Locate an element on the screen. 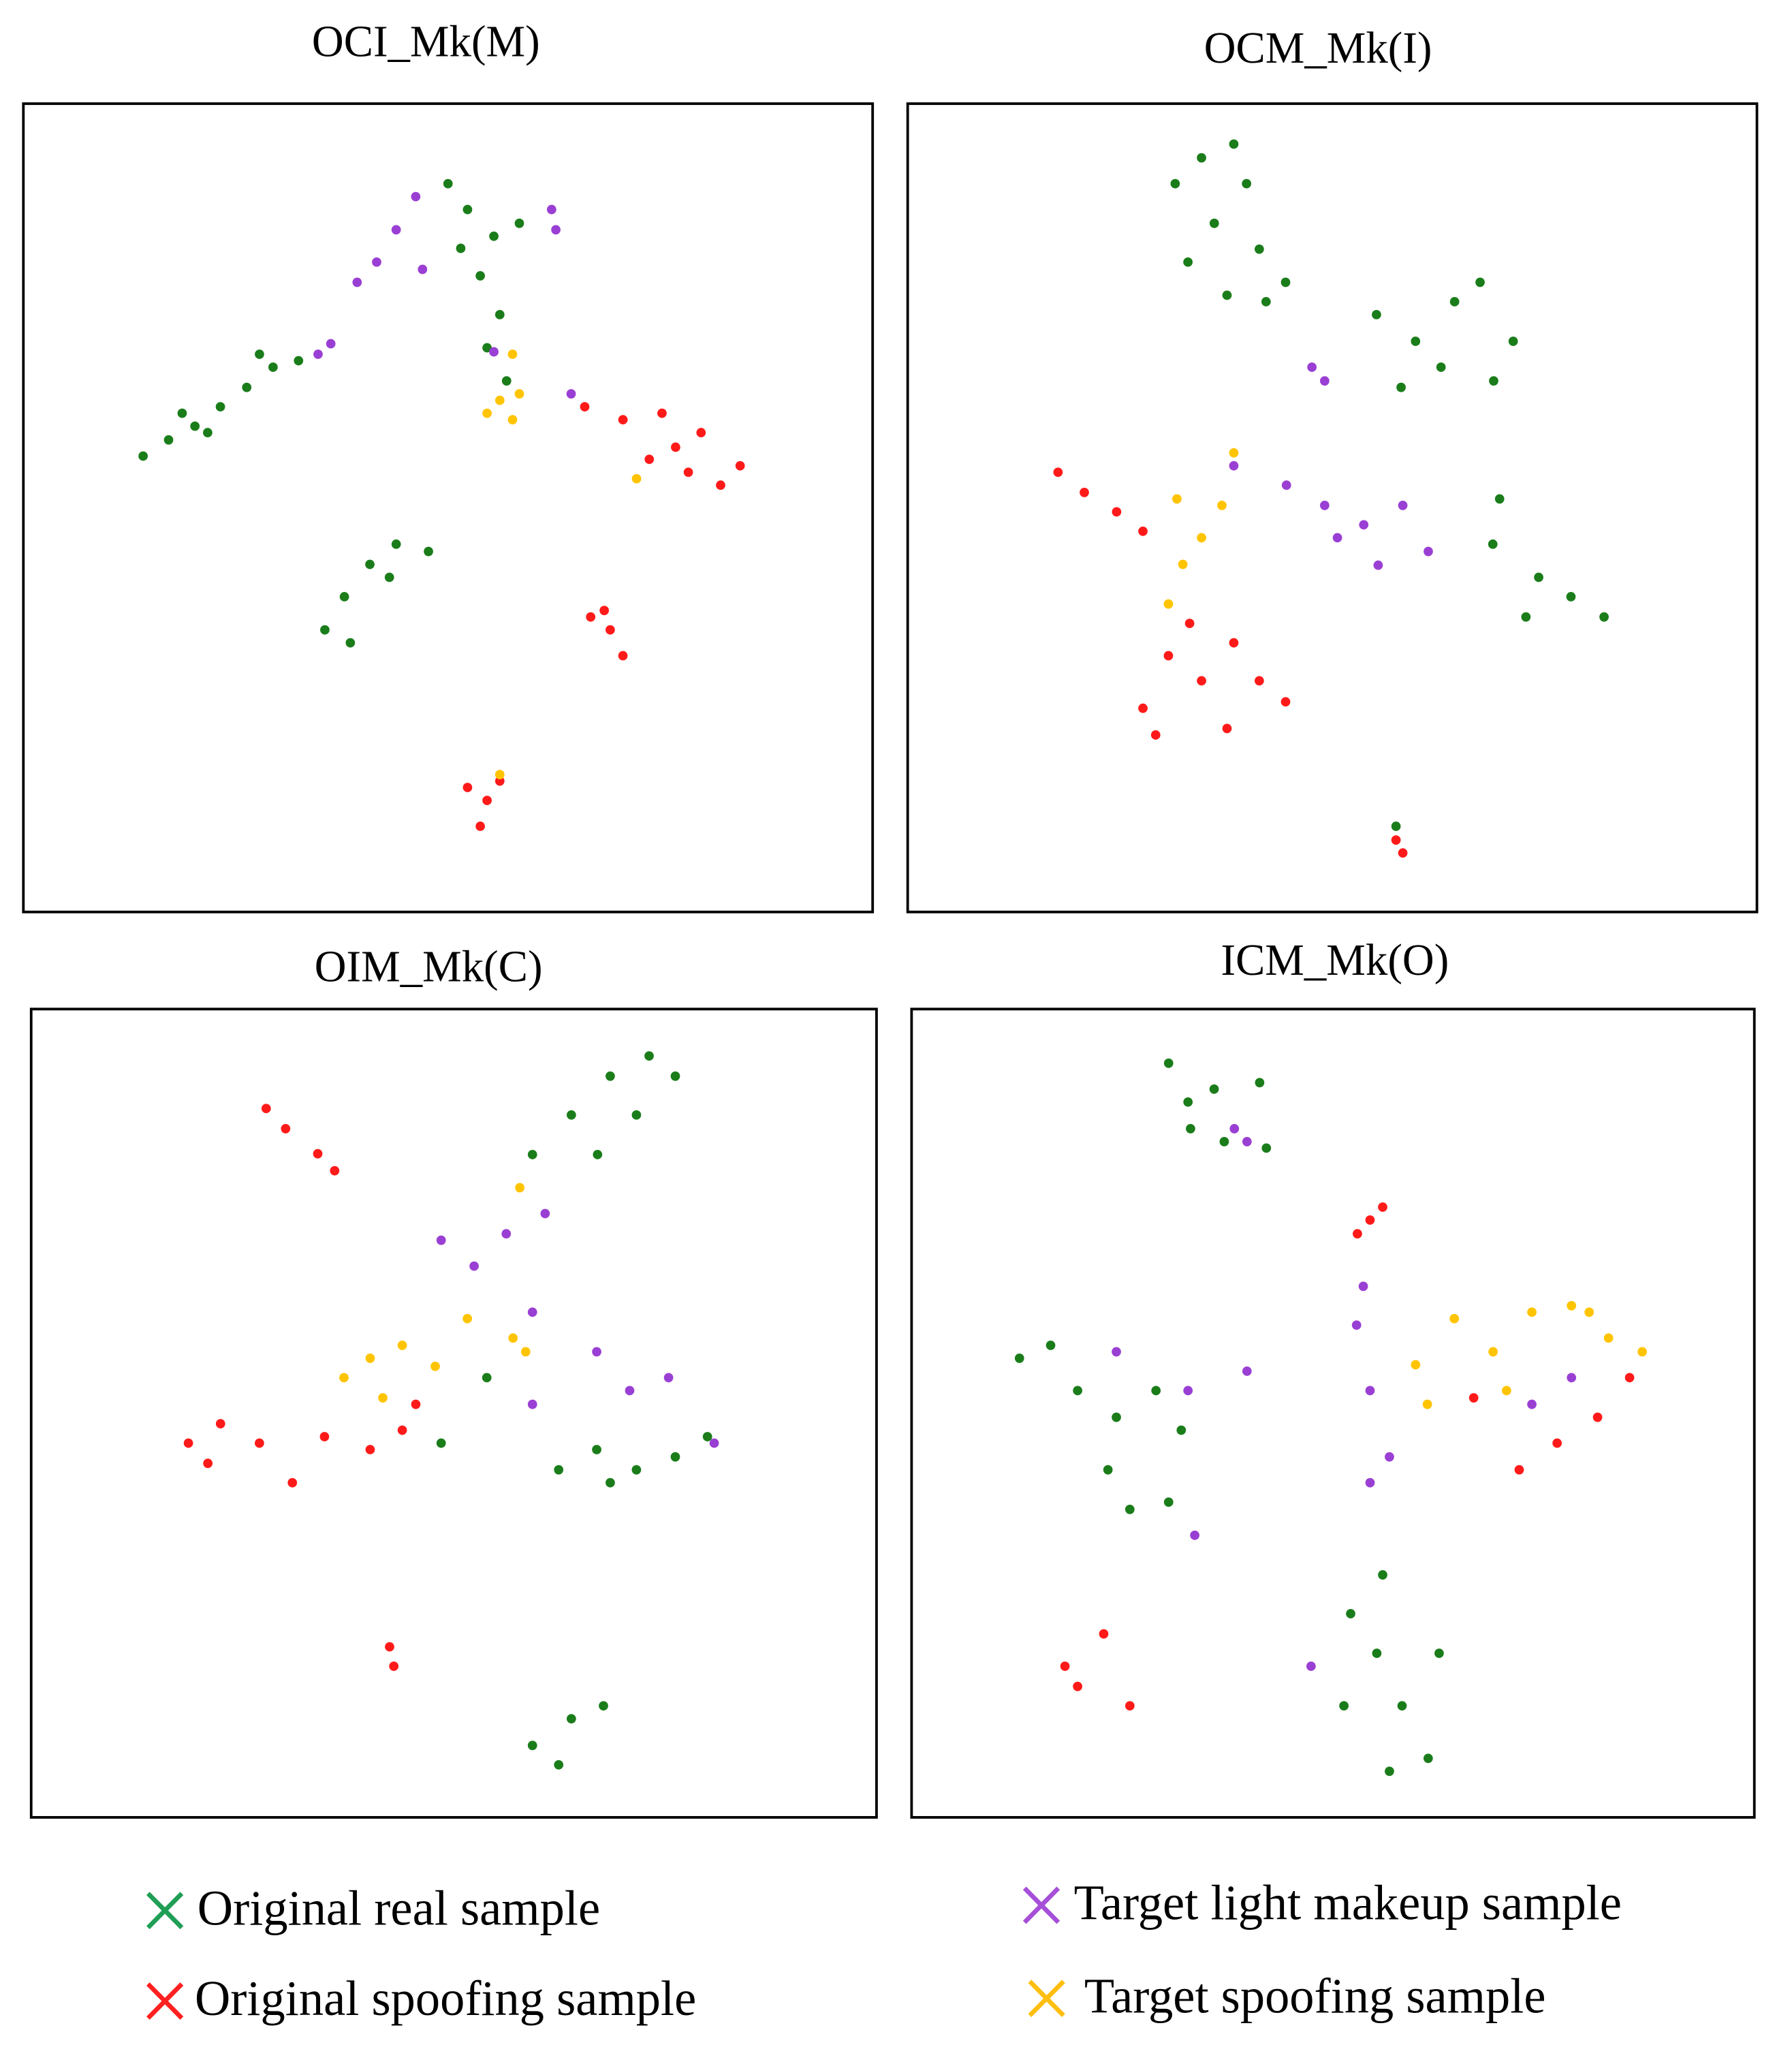  legend-label: Target spoofing sample is located at coordinates (1315, 1995).